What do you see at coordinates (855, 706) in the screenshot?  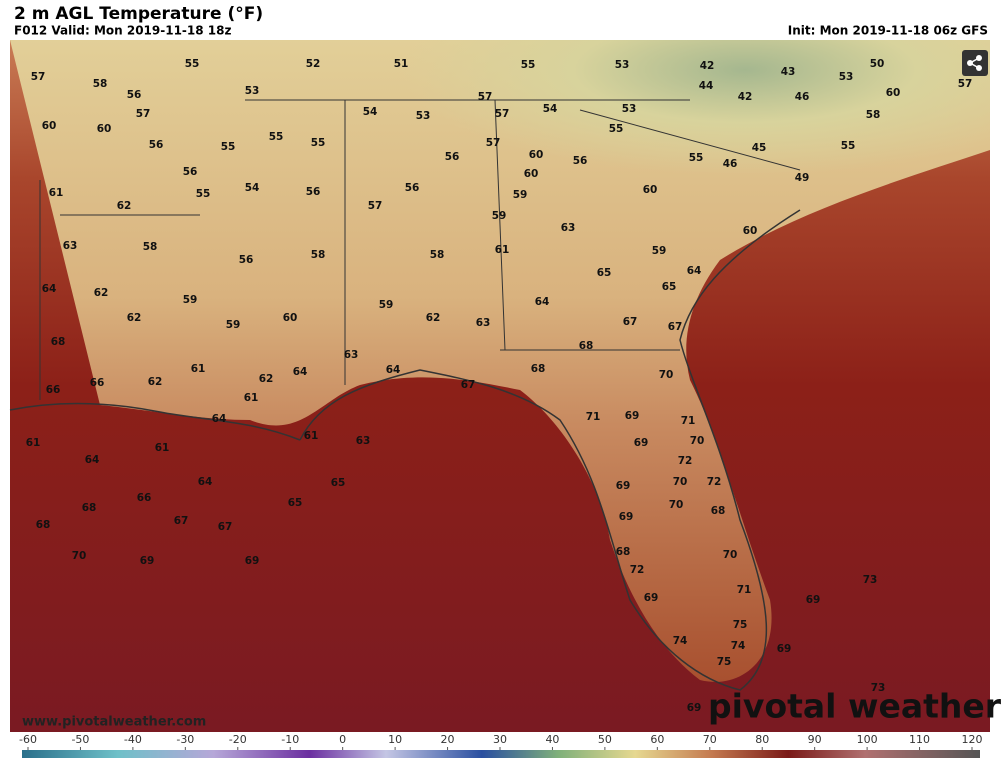 I see `logo: pivotal weather` at bounding box center [855, 706].